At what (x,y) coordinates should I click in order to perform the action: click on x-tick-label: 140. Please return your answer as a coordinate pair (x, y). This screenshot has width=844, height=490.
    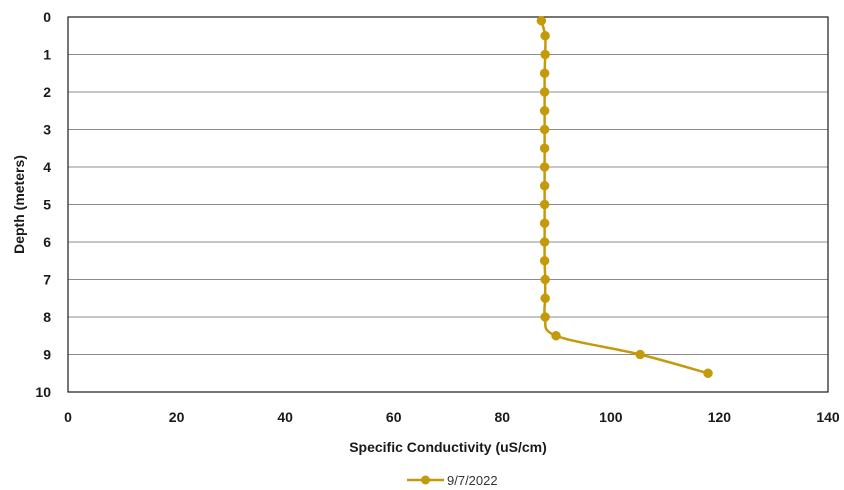
    Looking at the image, I should click on (828, 417).